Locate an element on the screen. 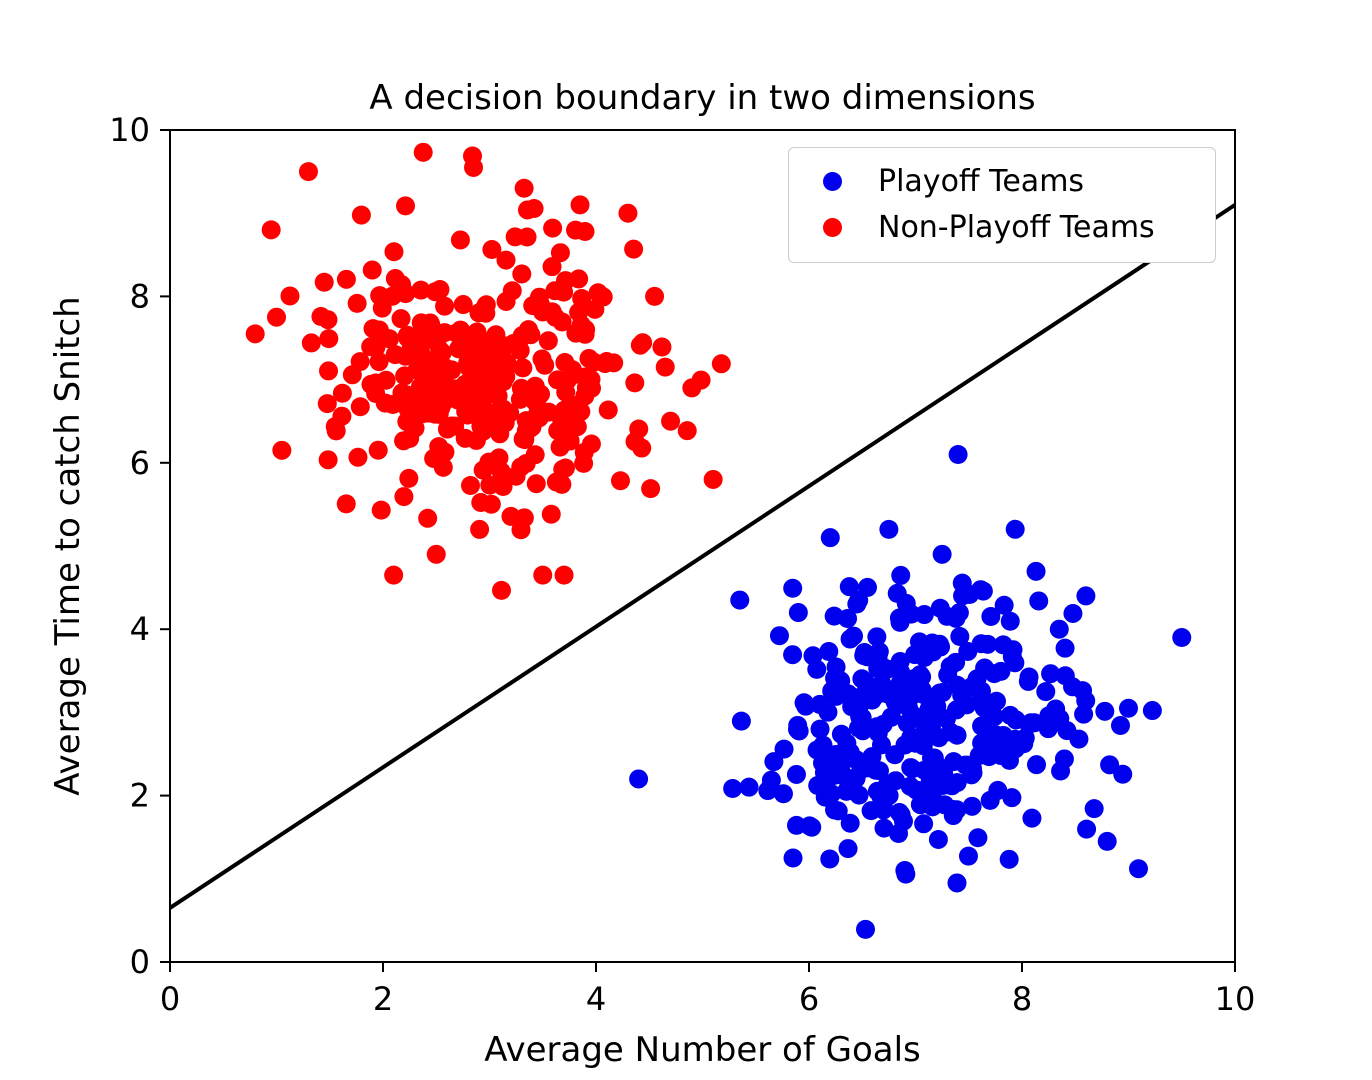 This screenshot has height=1080, width=1372. legend-marker-playoff-icon is located at coordinates (832, 181).